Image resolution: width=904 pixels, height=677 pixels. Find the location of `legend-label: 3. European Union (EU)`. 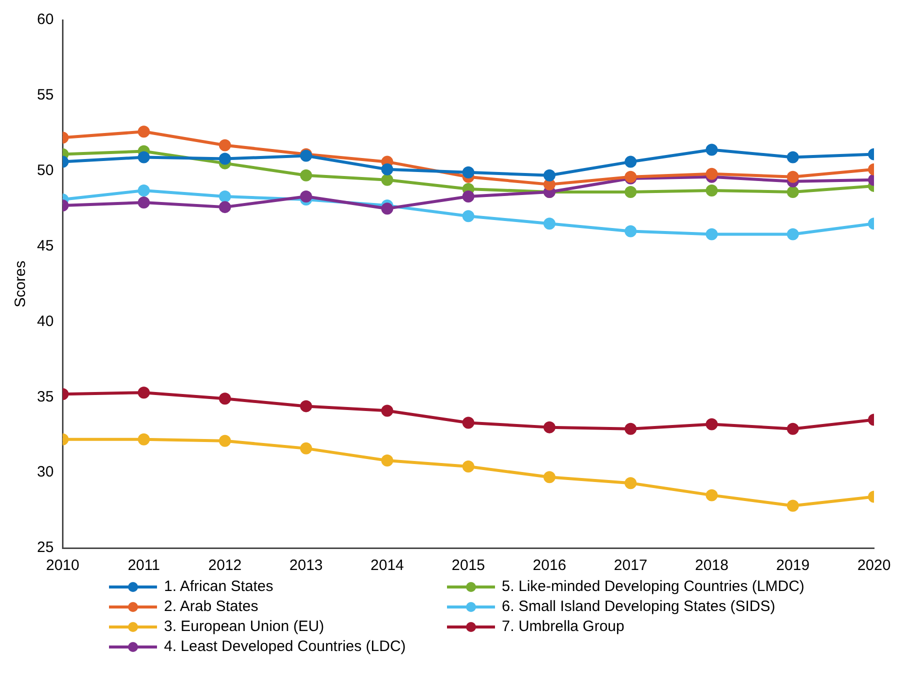

legend-label: 3. European Union (EU) is located at coordinates (244, 626).